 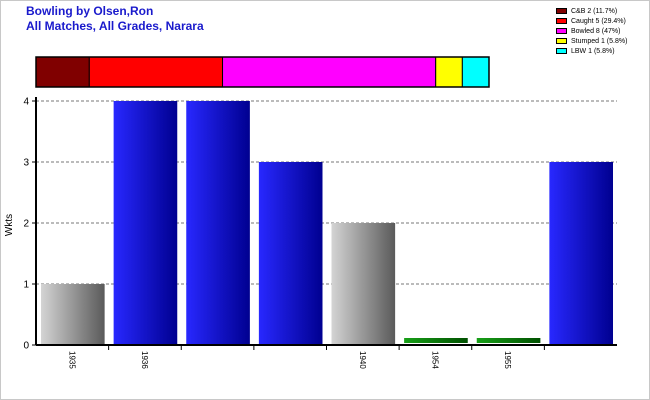 I want to click on y-tick-label: 1, so click(x=26, y=285).